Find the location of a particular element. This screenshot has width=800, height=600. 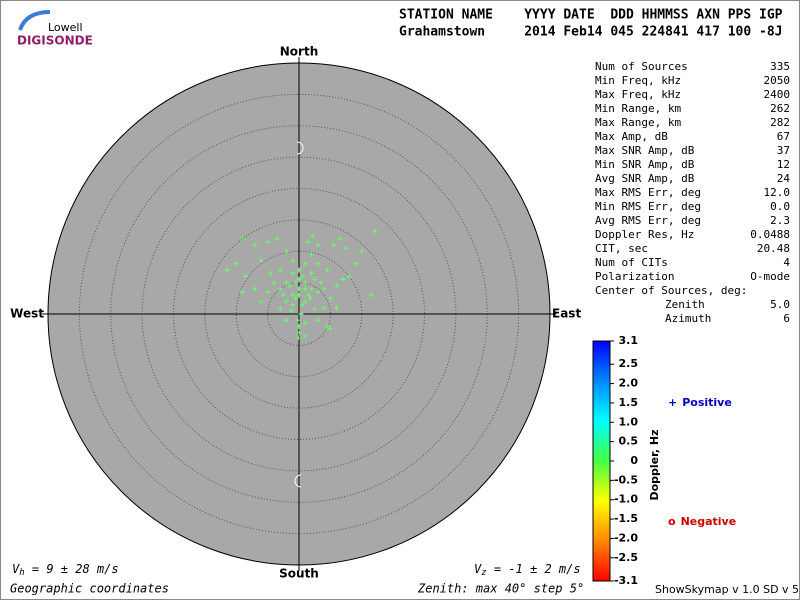

coords: Geographic coordinates is located at coordinates (89, 589).